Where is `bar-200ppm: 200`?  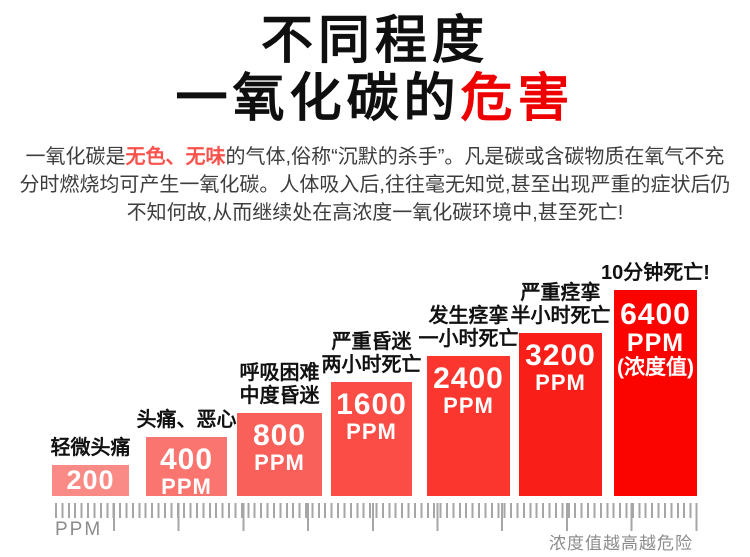
bar-200ppm: 200 is located at coordinates (90, 480).